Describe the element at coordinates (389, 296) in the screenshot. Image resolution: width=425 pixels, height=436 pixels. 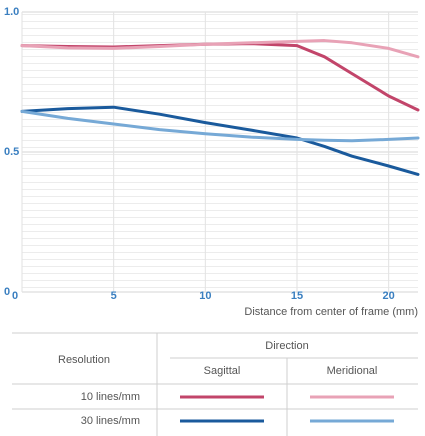
I see `x-tick-label: 20` at that location.